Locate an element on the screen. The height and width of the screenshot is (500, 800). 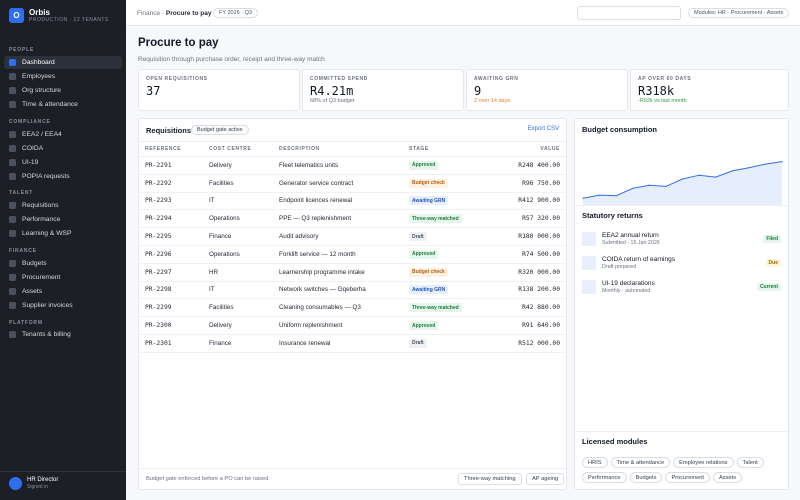
value-cell: R74 500.00 is located at coordinates (524, 254).